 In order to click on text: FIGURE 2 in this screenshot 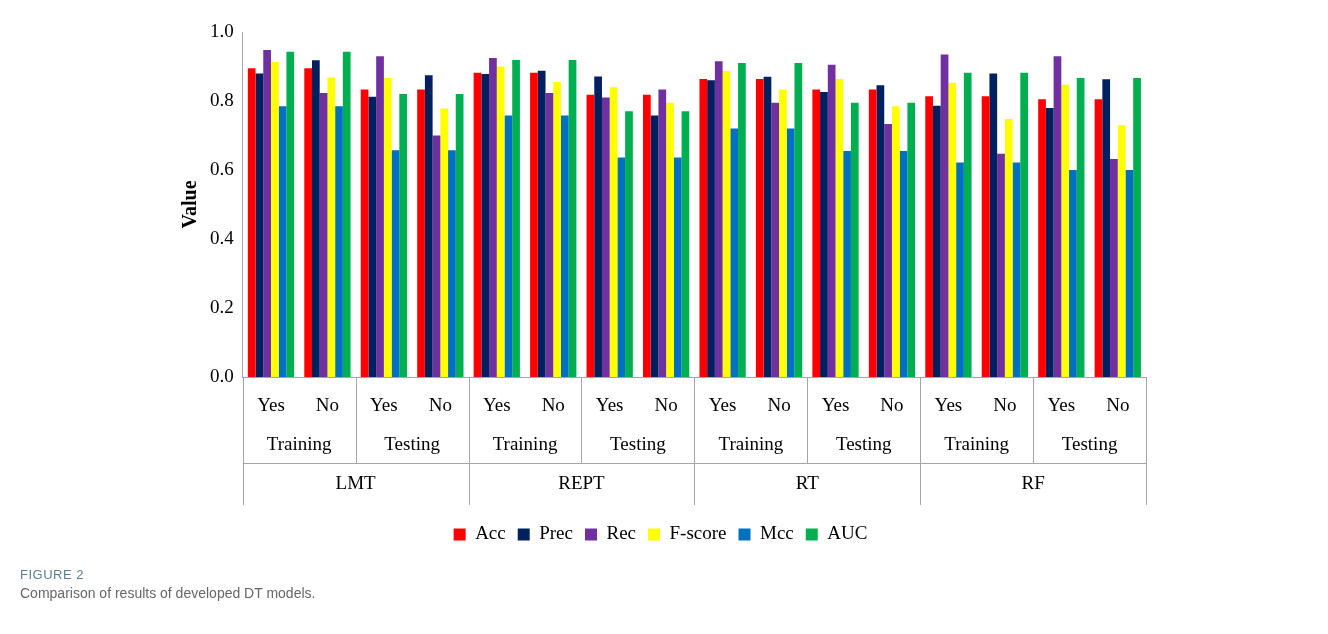, I will do `click(52, 574)`.